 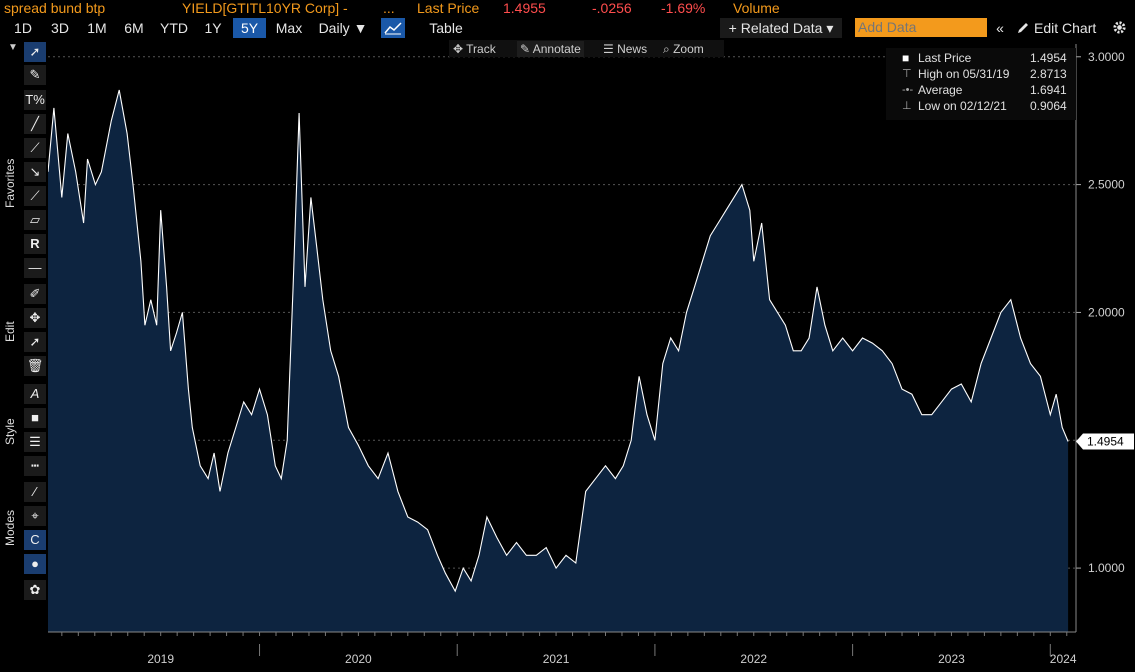 I want to click on horizontal-line-icon: —, so click(x=35, y=268).